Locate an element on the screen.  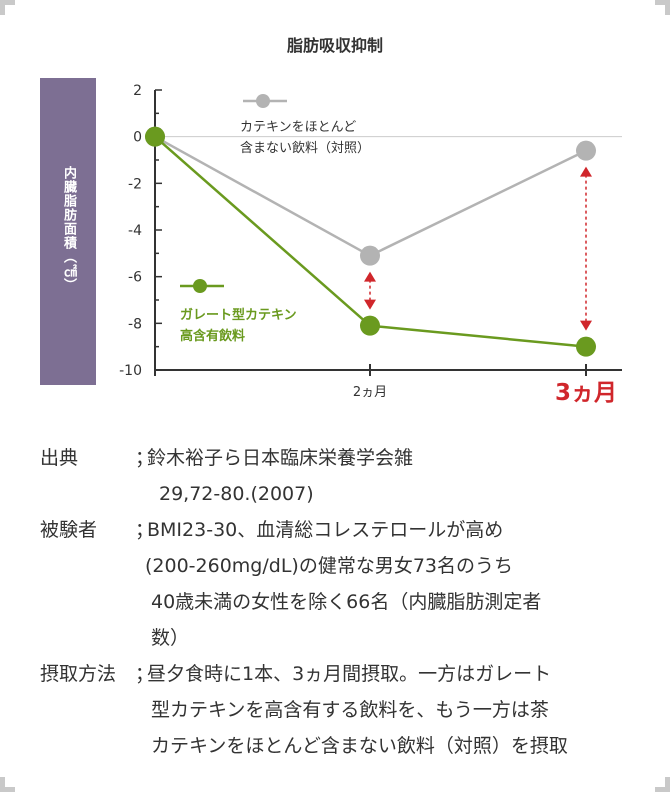
corner-bottom-right is located at coordinates (662, 784).